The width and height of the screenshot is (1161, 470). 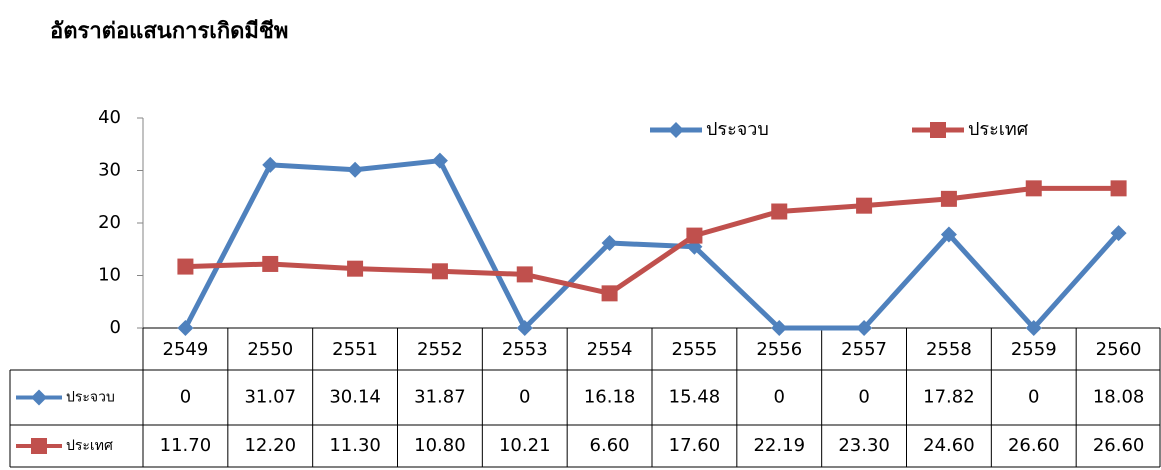 What do you see at coordinates (115, 327) in the screenshot?
I see `y-tick-label: 0` at bounding box center [115, 327].